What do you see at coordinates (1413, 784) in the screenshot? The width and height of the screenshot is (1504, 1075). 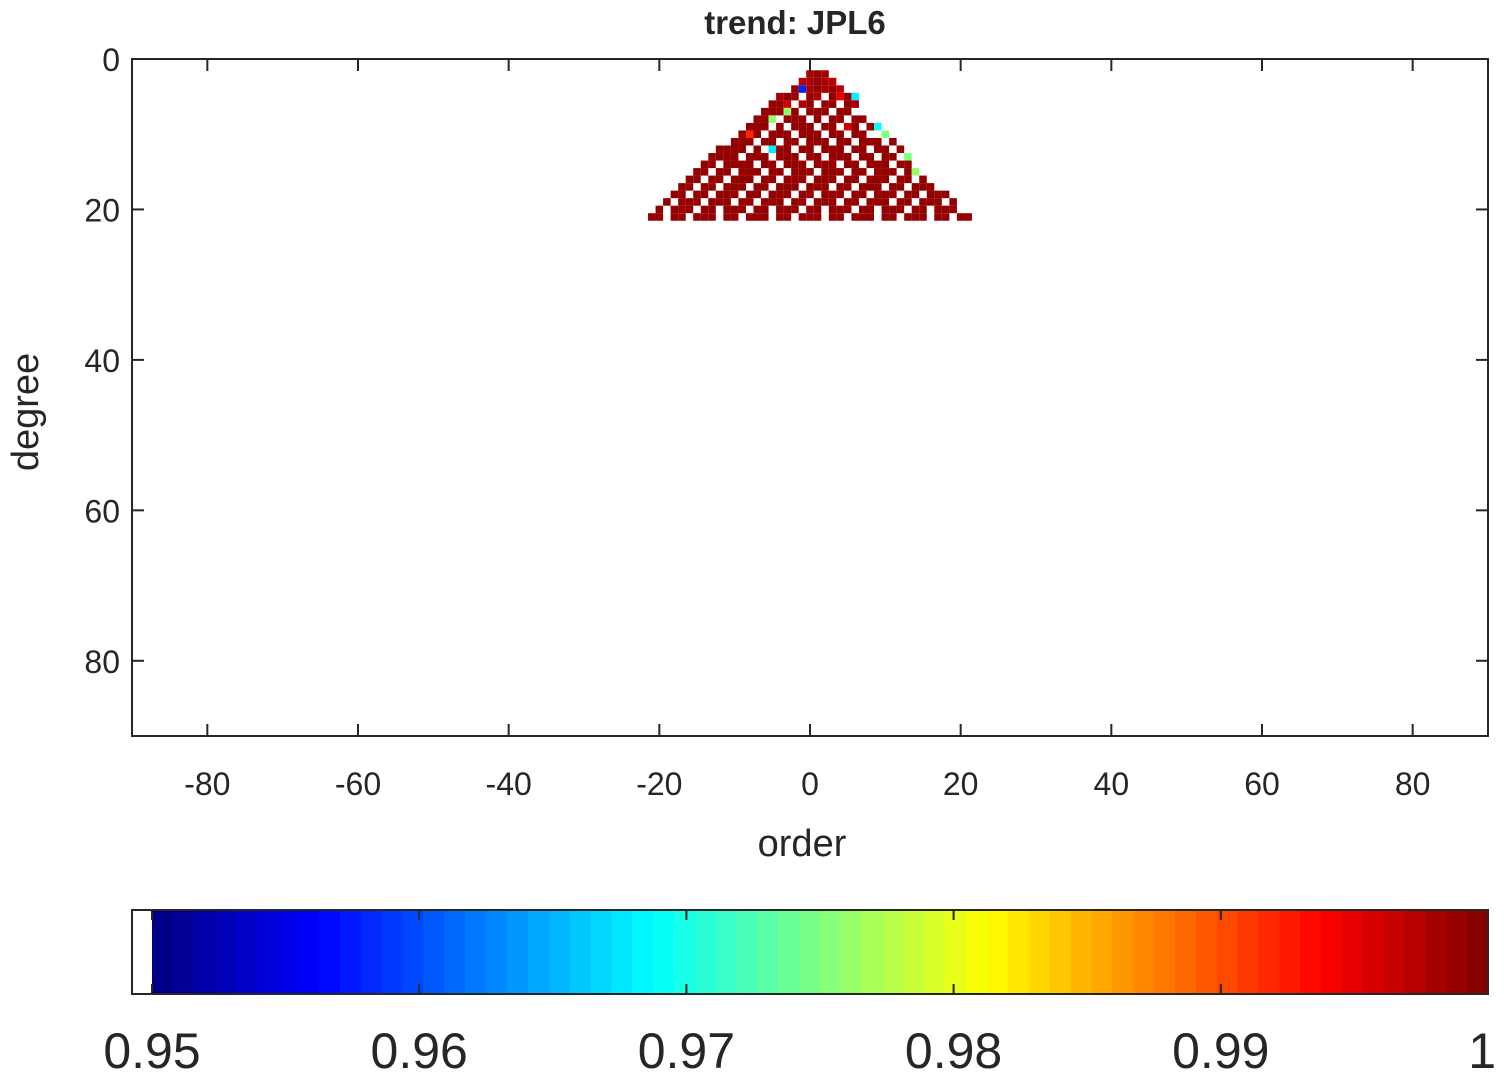 I see `x-tick-label: 80` at bounding box center [1413, 784].